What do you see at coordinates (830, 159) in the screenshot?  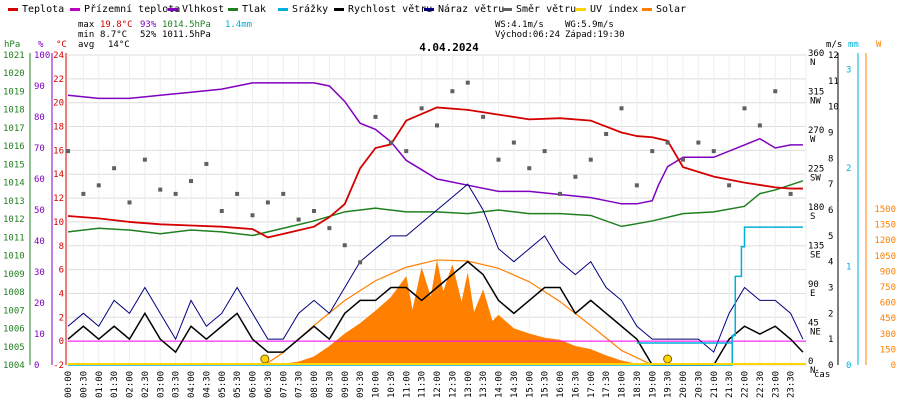 I see `wind-tick: 8` at bounding box center [830, 159].